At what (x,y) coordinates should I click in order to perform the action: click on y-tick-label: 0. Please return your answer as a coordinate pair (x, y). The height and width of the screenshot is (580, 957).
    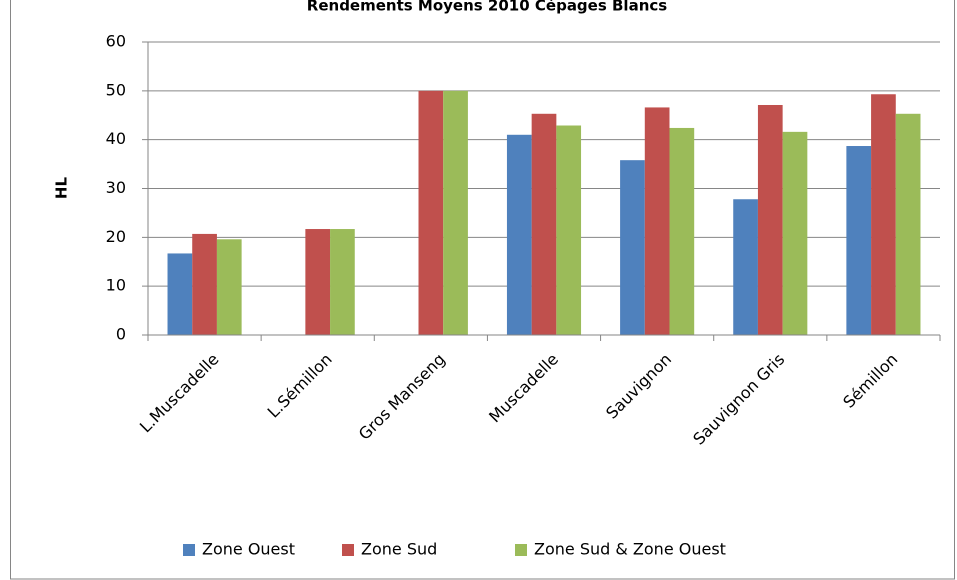
    Looking at the image, I should click on (121, 334).